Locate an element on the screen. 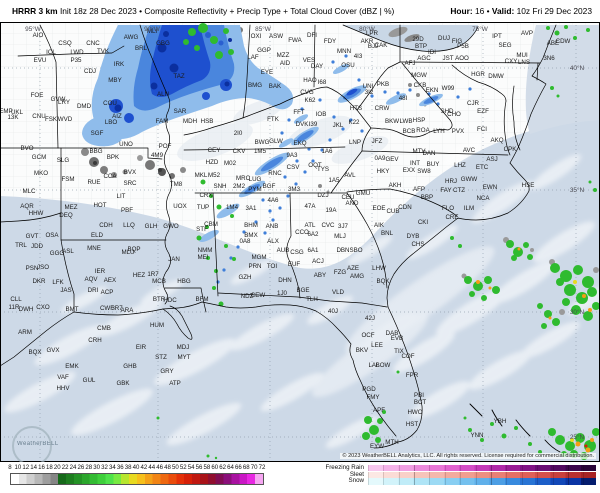 The image size is (600, 493). station-label-40j: 40J is located at coordinates (333, 311).